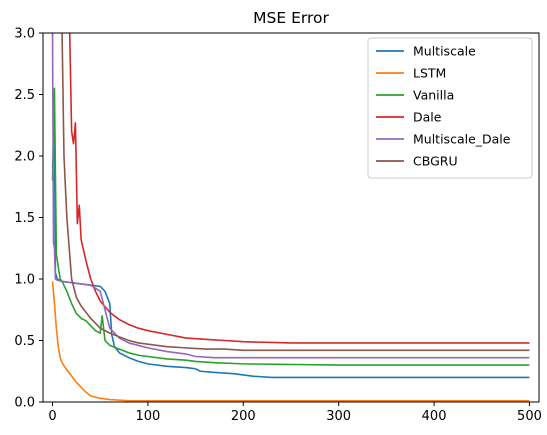 Image resolution: width=547 pixels, height=435 pixels. What do you see at coordinates (338, 416) in the screenshot?
I see `x-tick-label: 300` at bounding box center [338, 416].